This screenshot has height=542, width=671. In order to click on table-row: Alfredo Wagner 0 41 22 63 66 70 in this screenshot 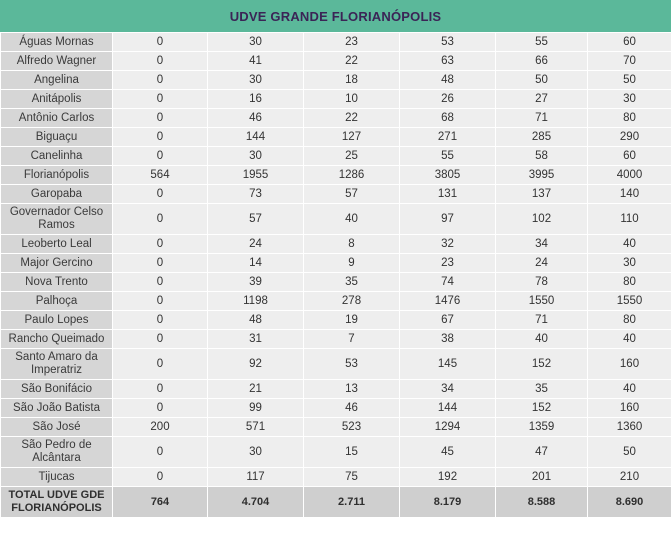, I will do `click(335, 61)`.